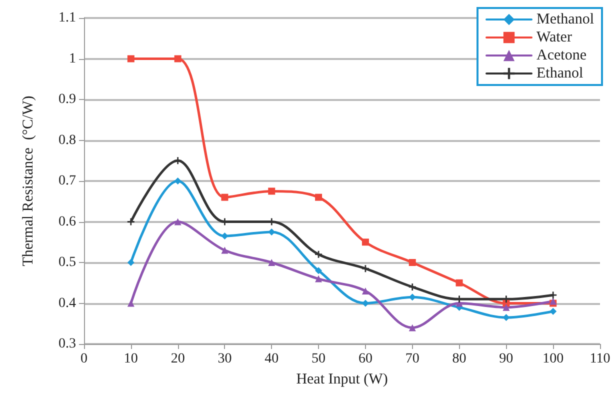 The height and width of the screenshot is (419, 616). What do you see at coordinates (67, 181) in the screenshot?
I see `y-tick-label: 0.7` at bounding box center [67, 181].